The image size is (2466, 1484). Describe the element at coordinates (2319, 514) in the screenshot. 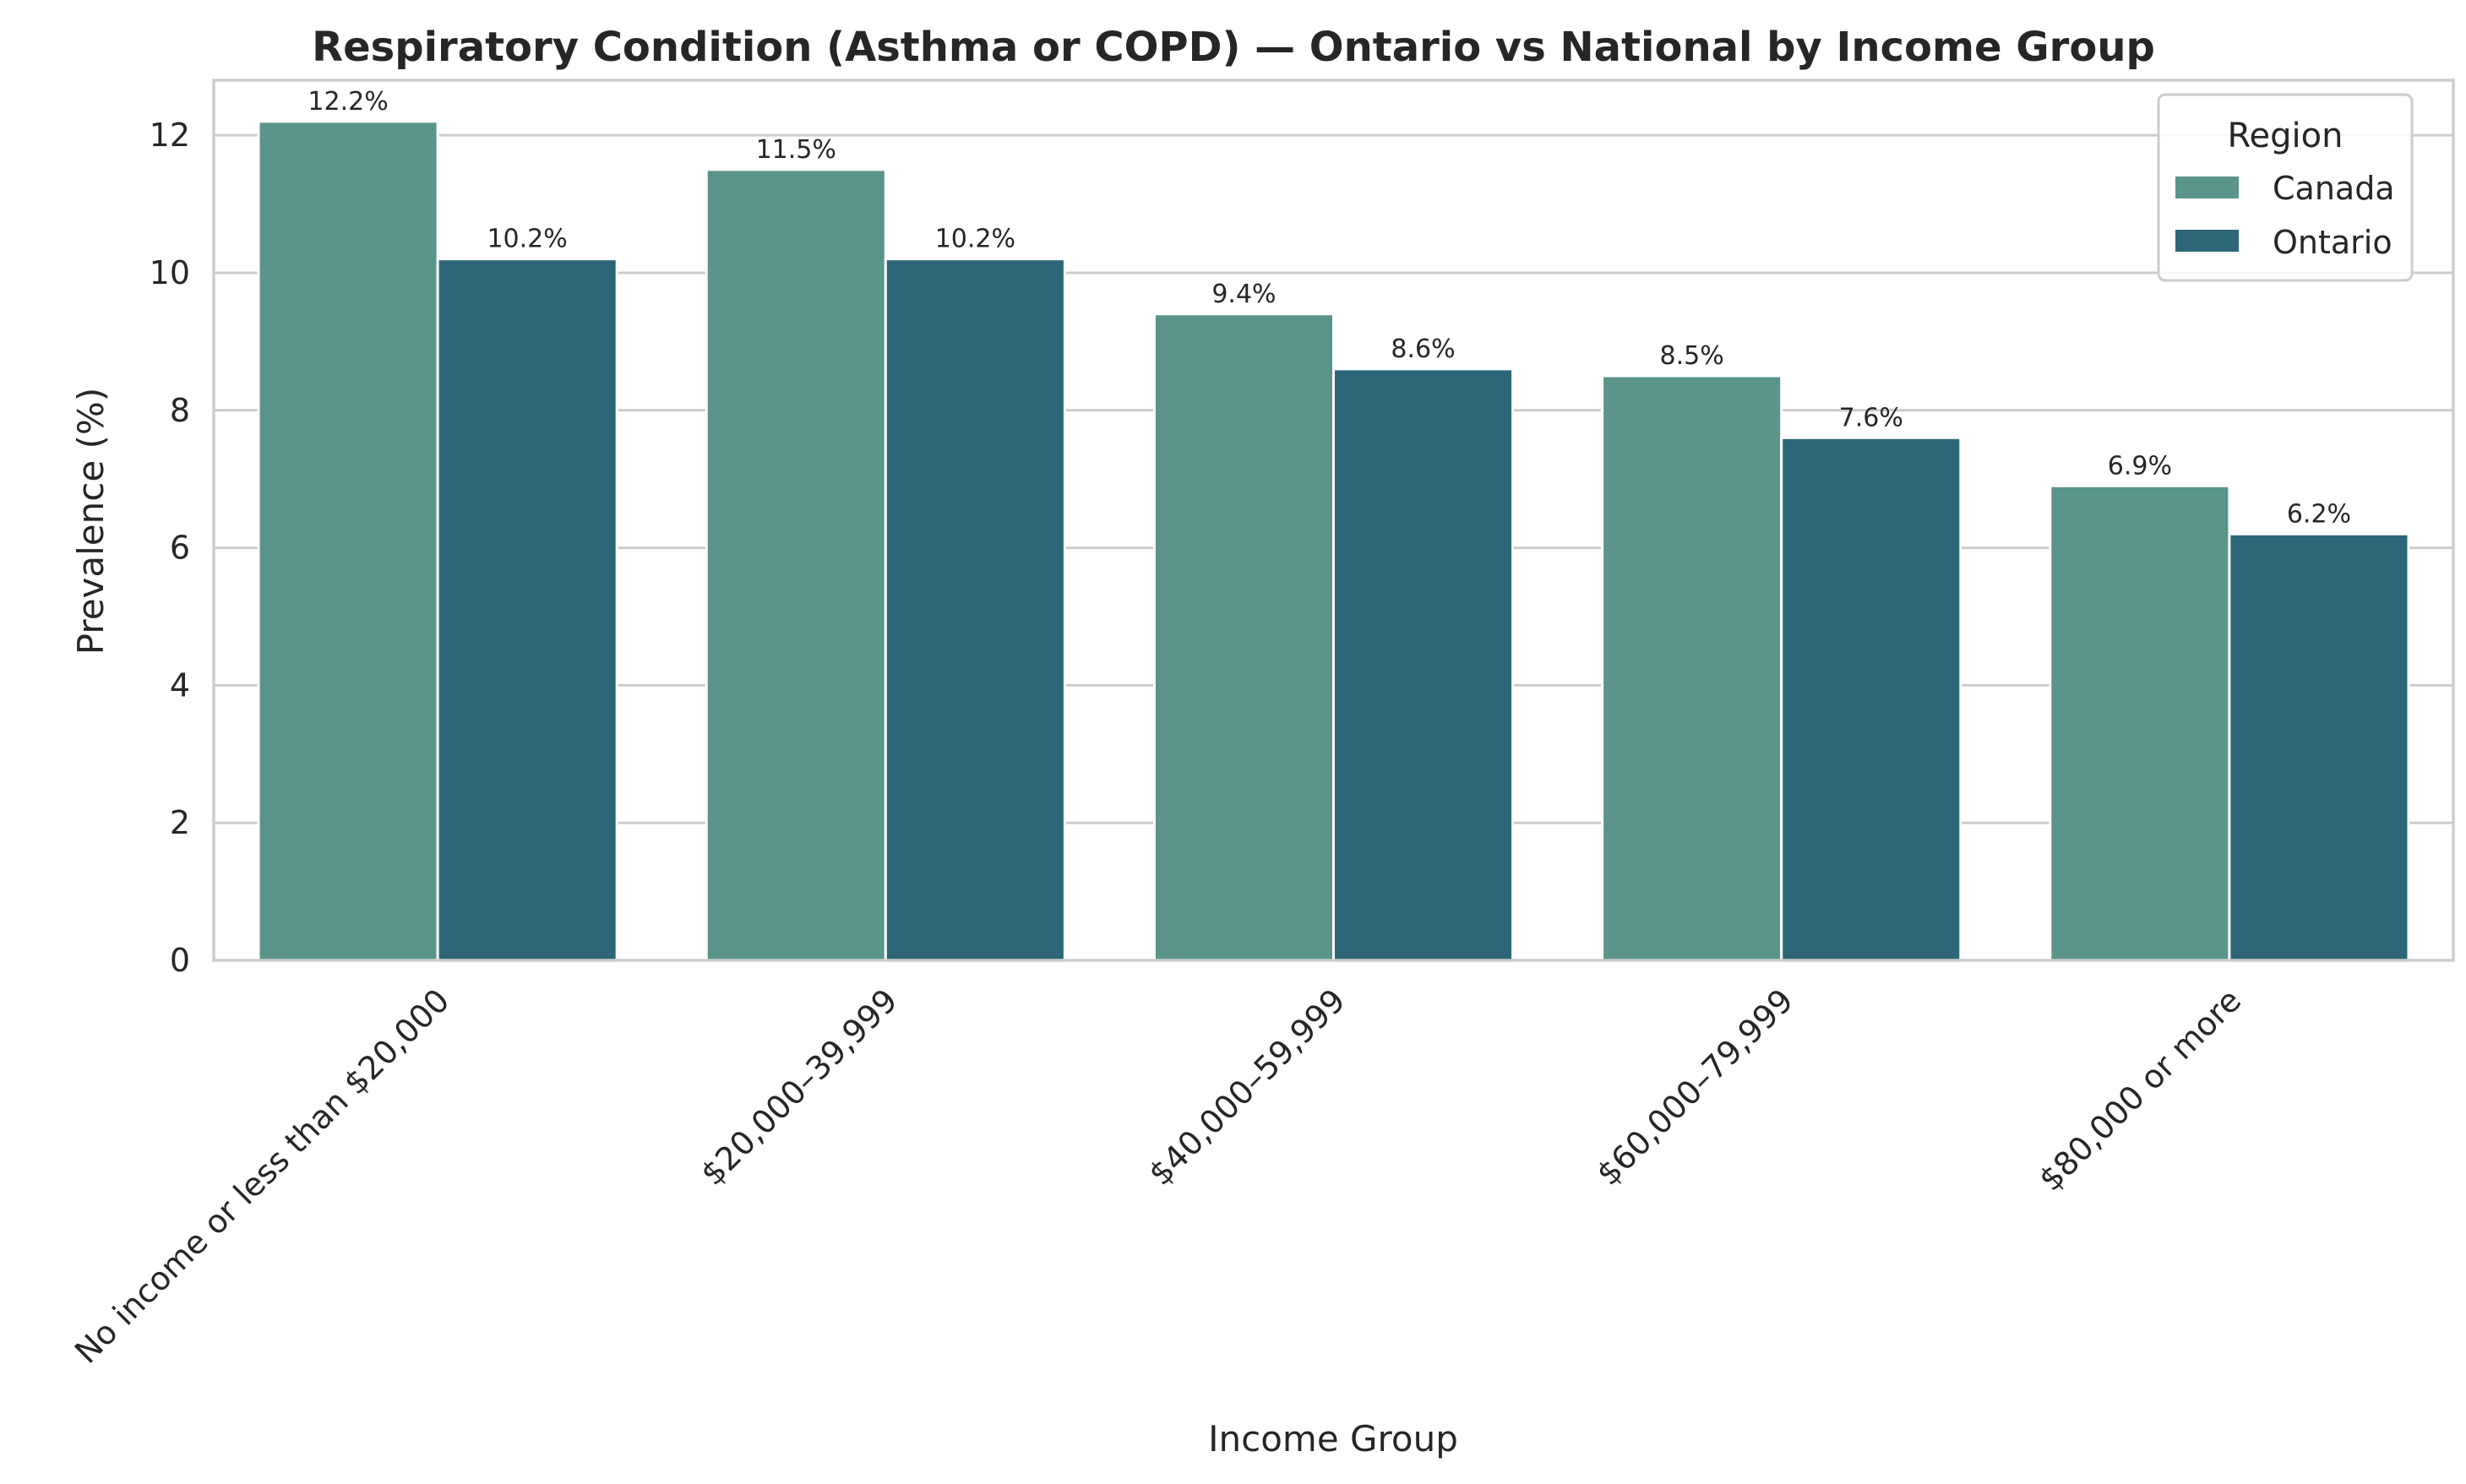

I see `data-label-ontario: 6.2%` at that location.